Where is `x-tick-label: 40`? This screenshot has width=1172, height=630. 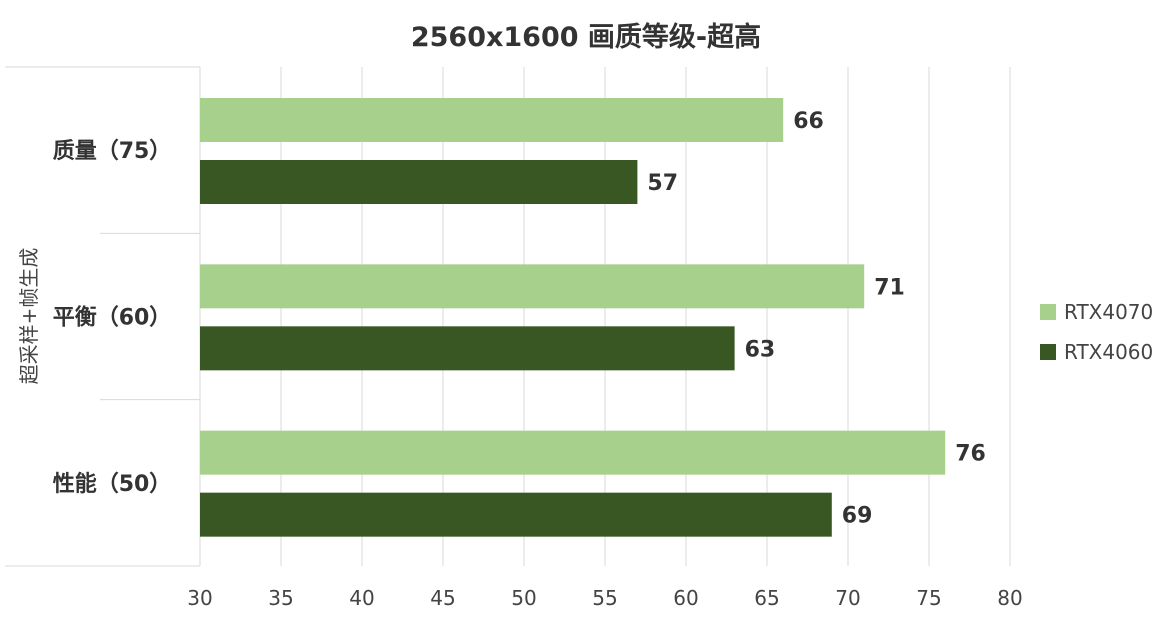
x-tick-label: 40 is located at coordinates (361, 598).